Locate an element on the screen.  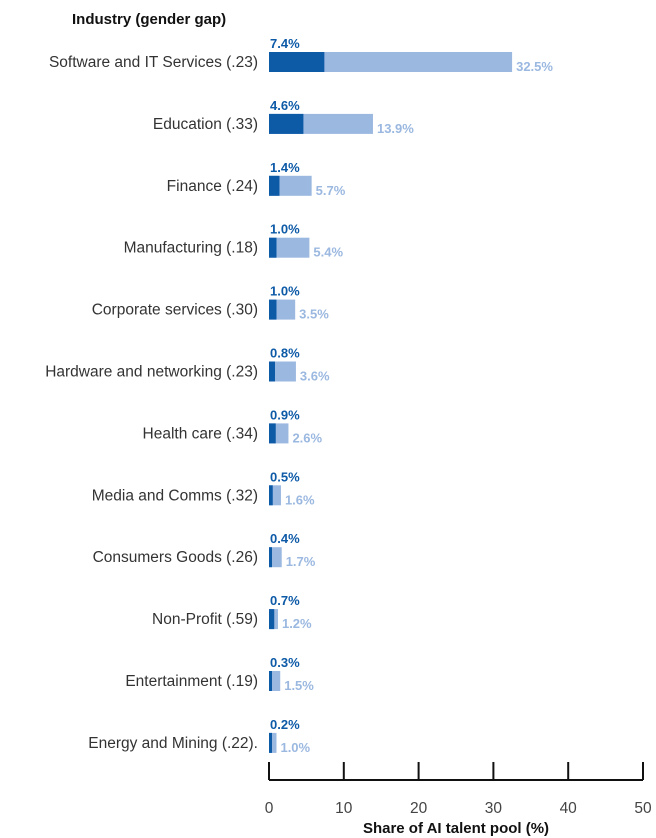
female-share-label: 0.8% is located at coordinates (285, 353).